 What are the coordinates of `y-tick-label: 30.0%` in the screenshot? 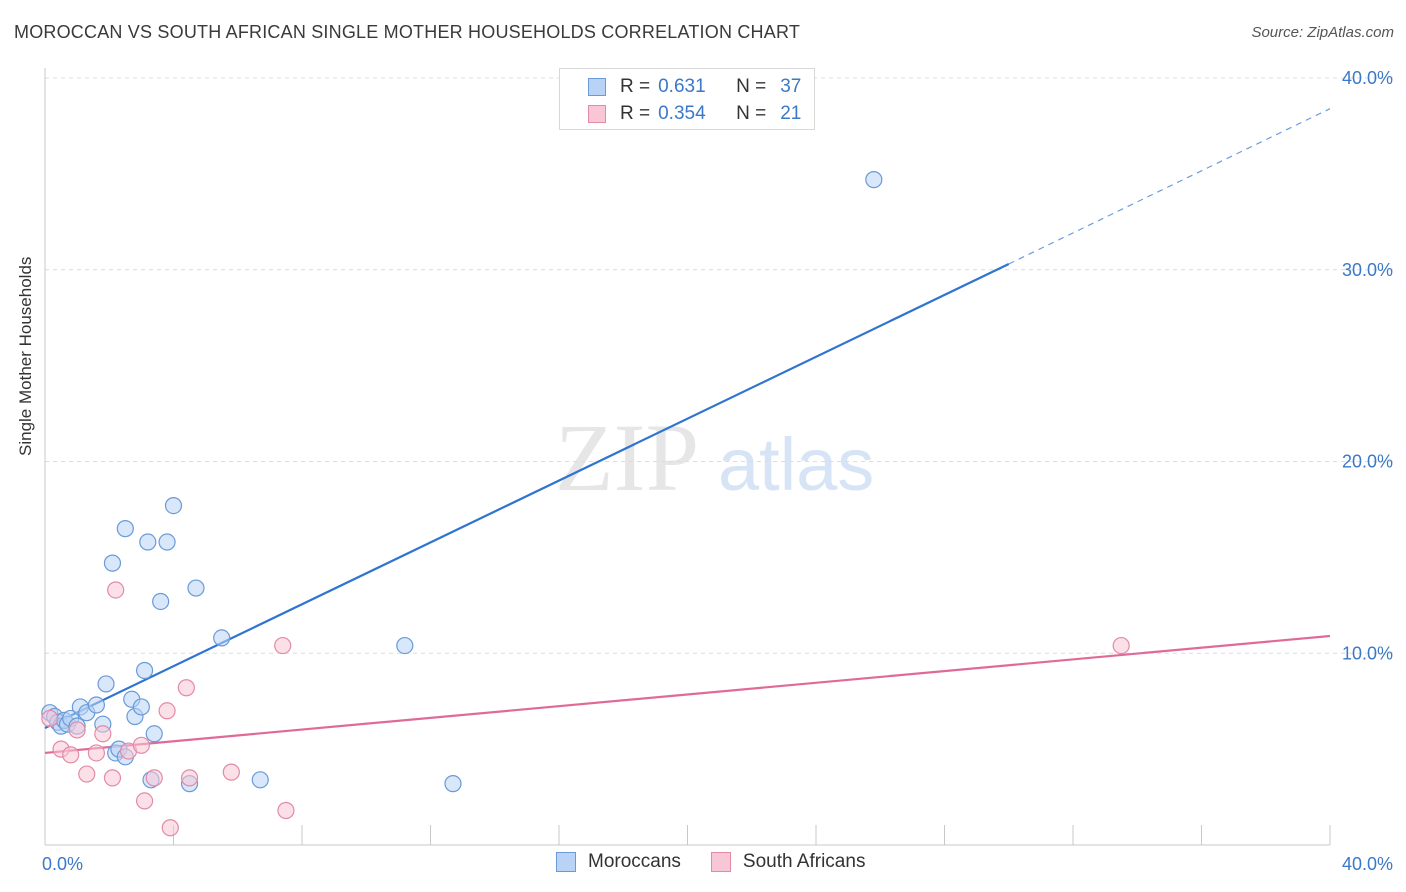 It's located at (1367, 270).